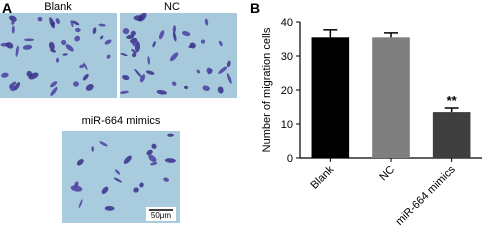  What do you see at coordinates (452, 100) in the screenshot?
I see `significance: **` at bounding box center [452, 100].